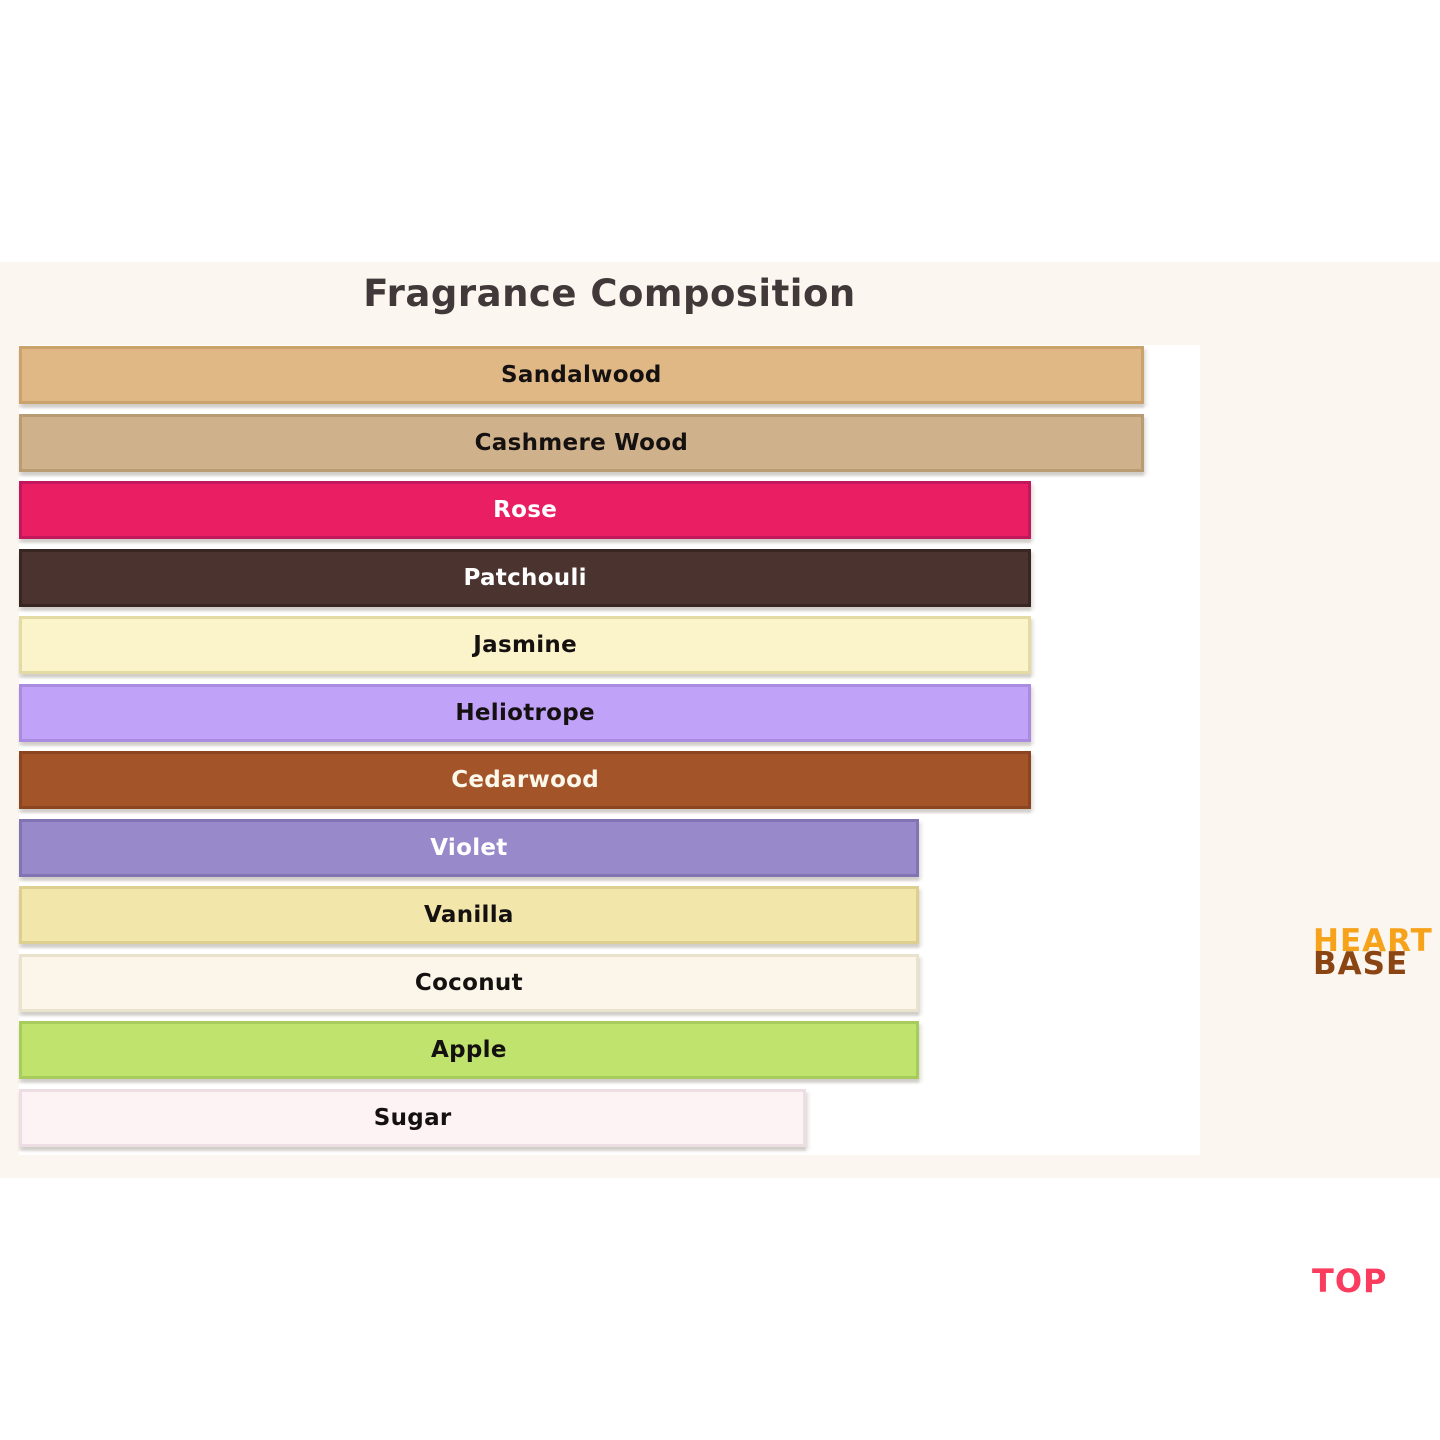 The width and height of the screenshot is (1440, 1440). I want to click on chart-title: Fragrance Composition, so click(609, 293).